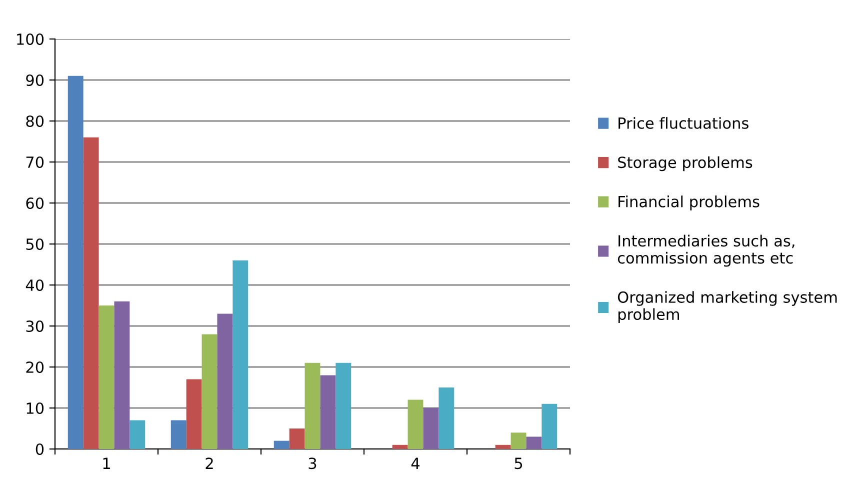  I want to click on legend-label: Price fluctuations, so click(683, 123).